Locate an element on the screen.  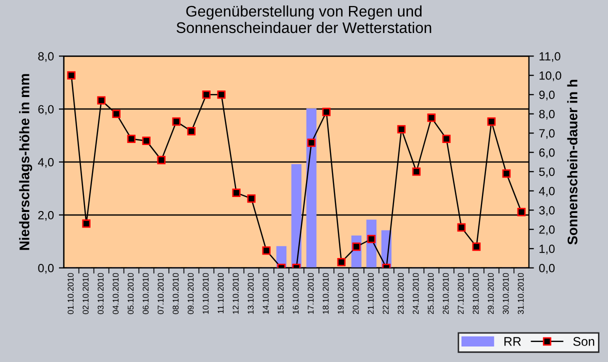
x-tick-label: 20.10.2010 is located at coordinates (355, 293).